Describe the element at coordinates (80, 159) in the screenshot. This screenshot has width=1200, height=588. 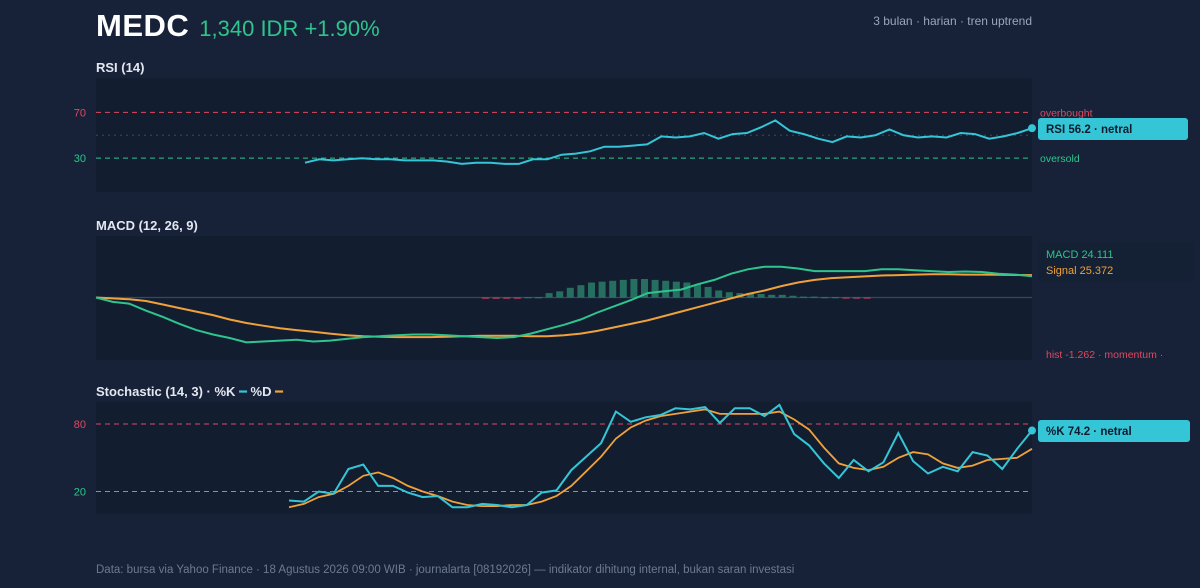
I see `rsi-tick-30: 30` at that location.